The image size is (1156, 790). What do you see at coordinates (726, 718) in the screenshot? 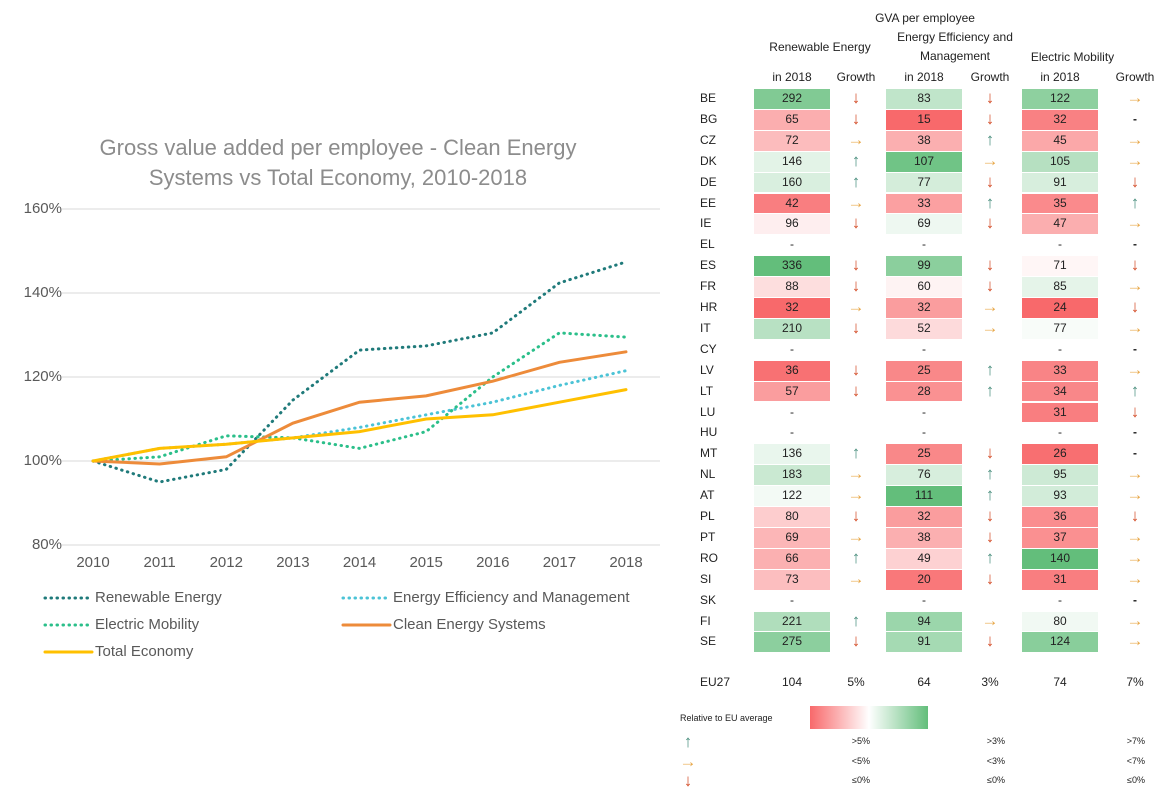
I see `legend-title: Relative to EU average` at bounding box center [726, 718].